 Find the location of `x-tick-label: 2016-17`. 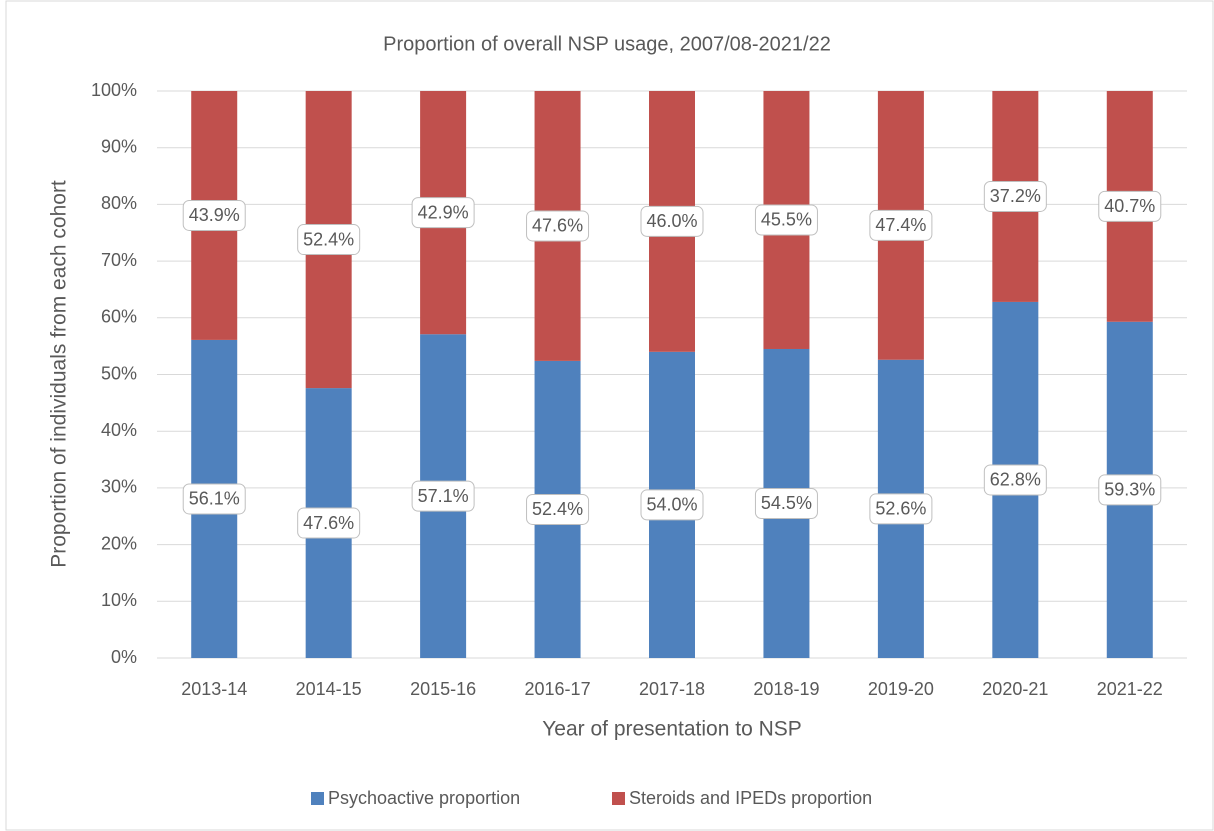

x-tick-label: 2016-17 is located at coordinates (558, 689).